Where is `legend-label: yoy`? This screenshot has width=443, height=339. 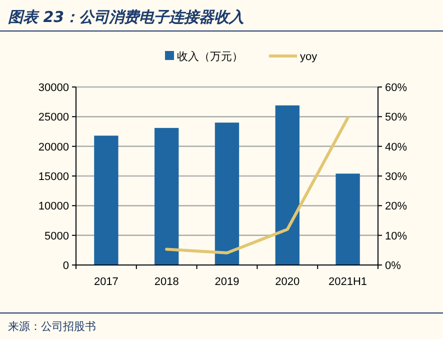 legend-label: yoy is located at coordinates (309, 57).